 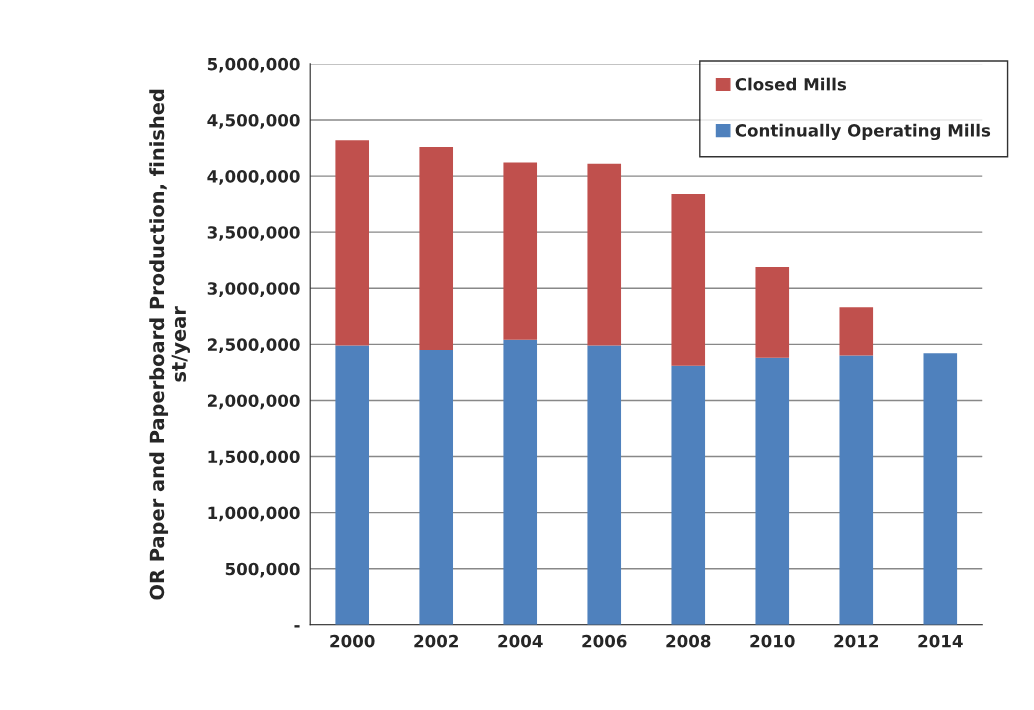 What do you see at coordinates (520, 641) in the screenshot?
I see `x-tick-label: 2004` at bounding box center [520, 641].